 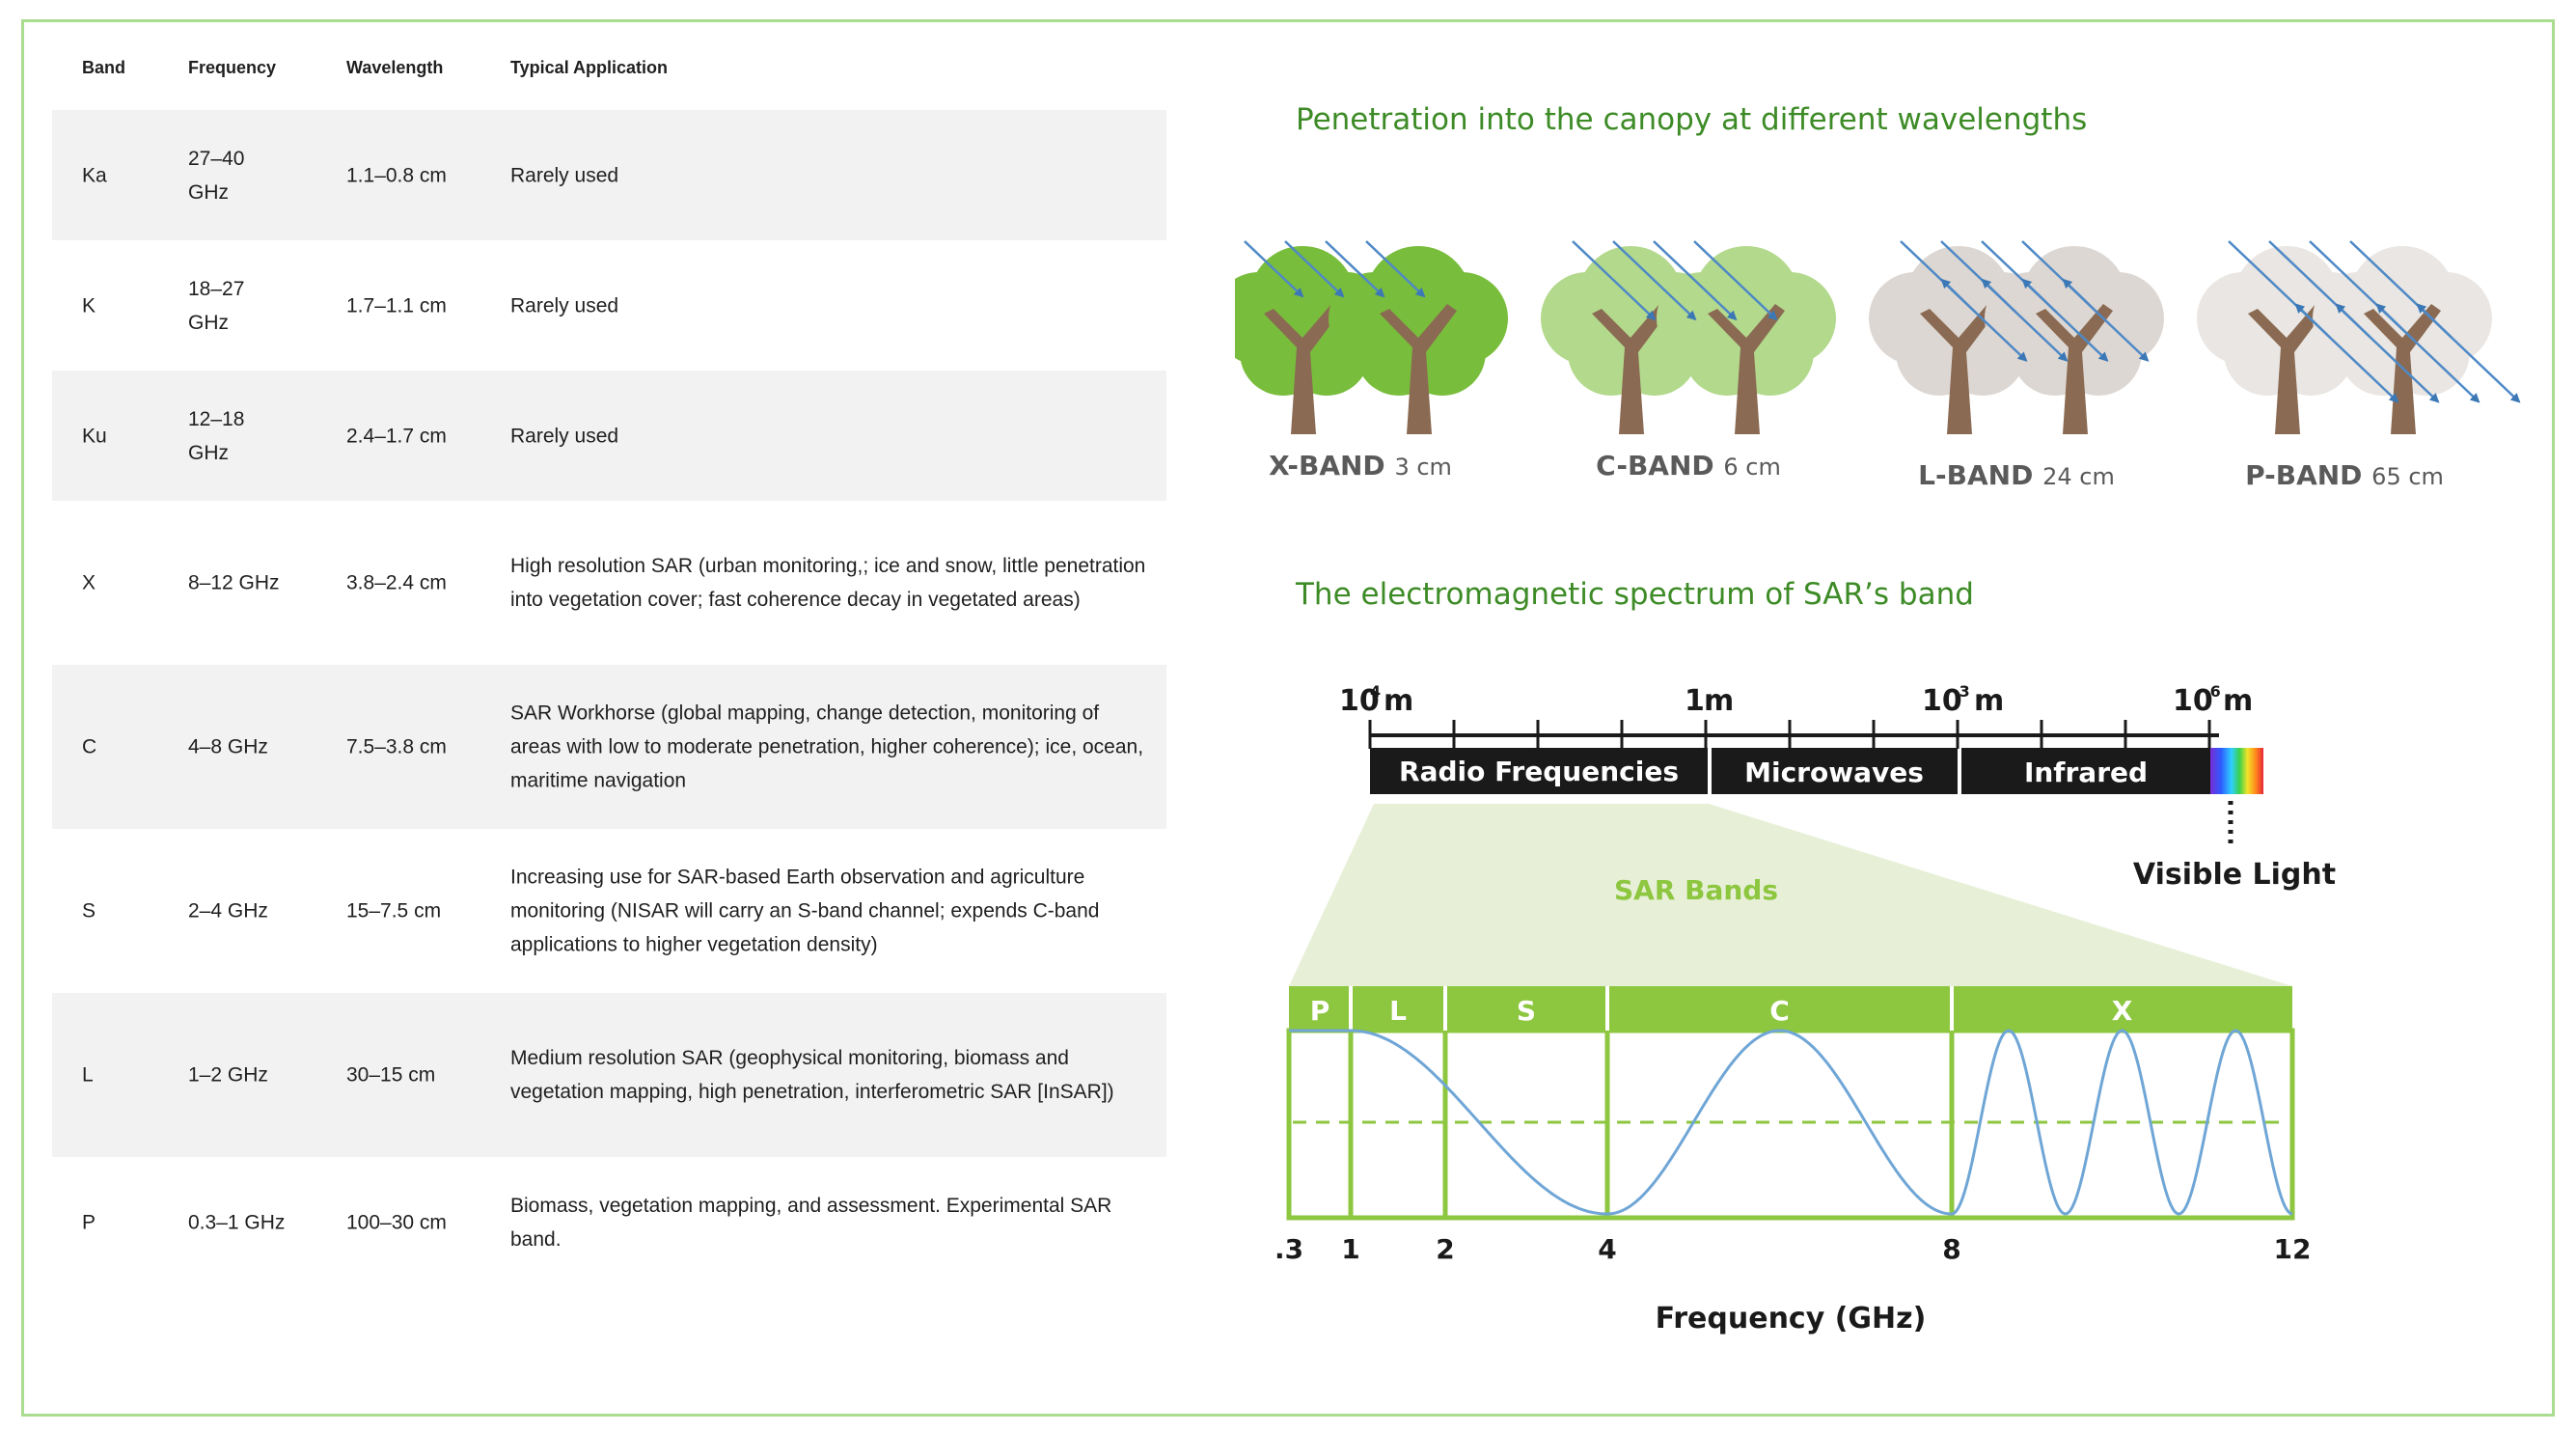 What do you see at coordinates (2407, 477) in the screenshot?
I see `band-wavelength: 65 cm` at bounding box center [2407, 477].